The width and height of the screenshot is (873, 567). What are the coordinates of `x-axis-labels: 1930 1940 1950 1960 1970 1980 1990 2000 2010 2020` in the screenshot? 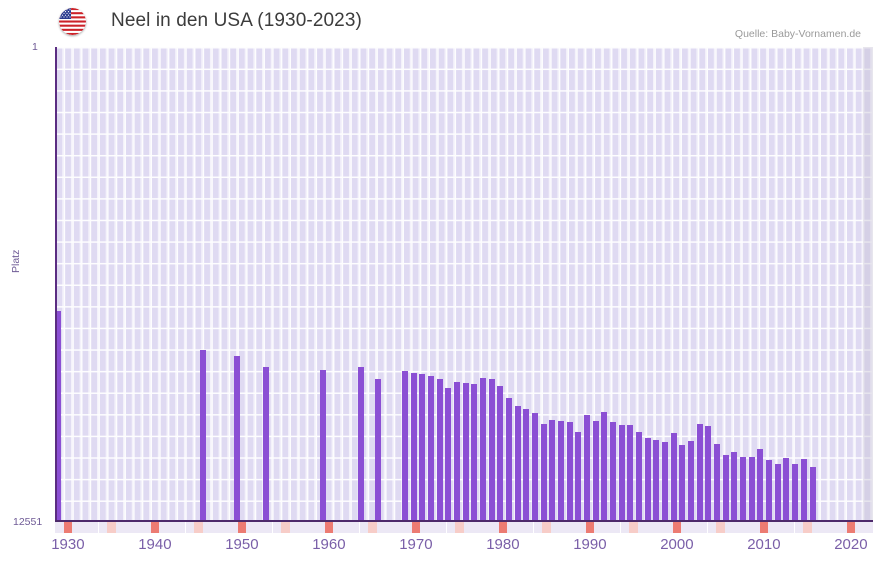 It's located at (436, 549).